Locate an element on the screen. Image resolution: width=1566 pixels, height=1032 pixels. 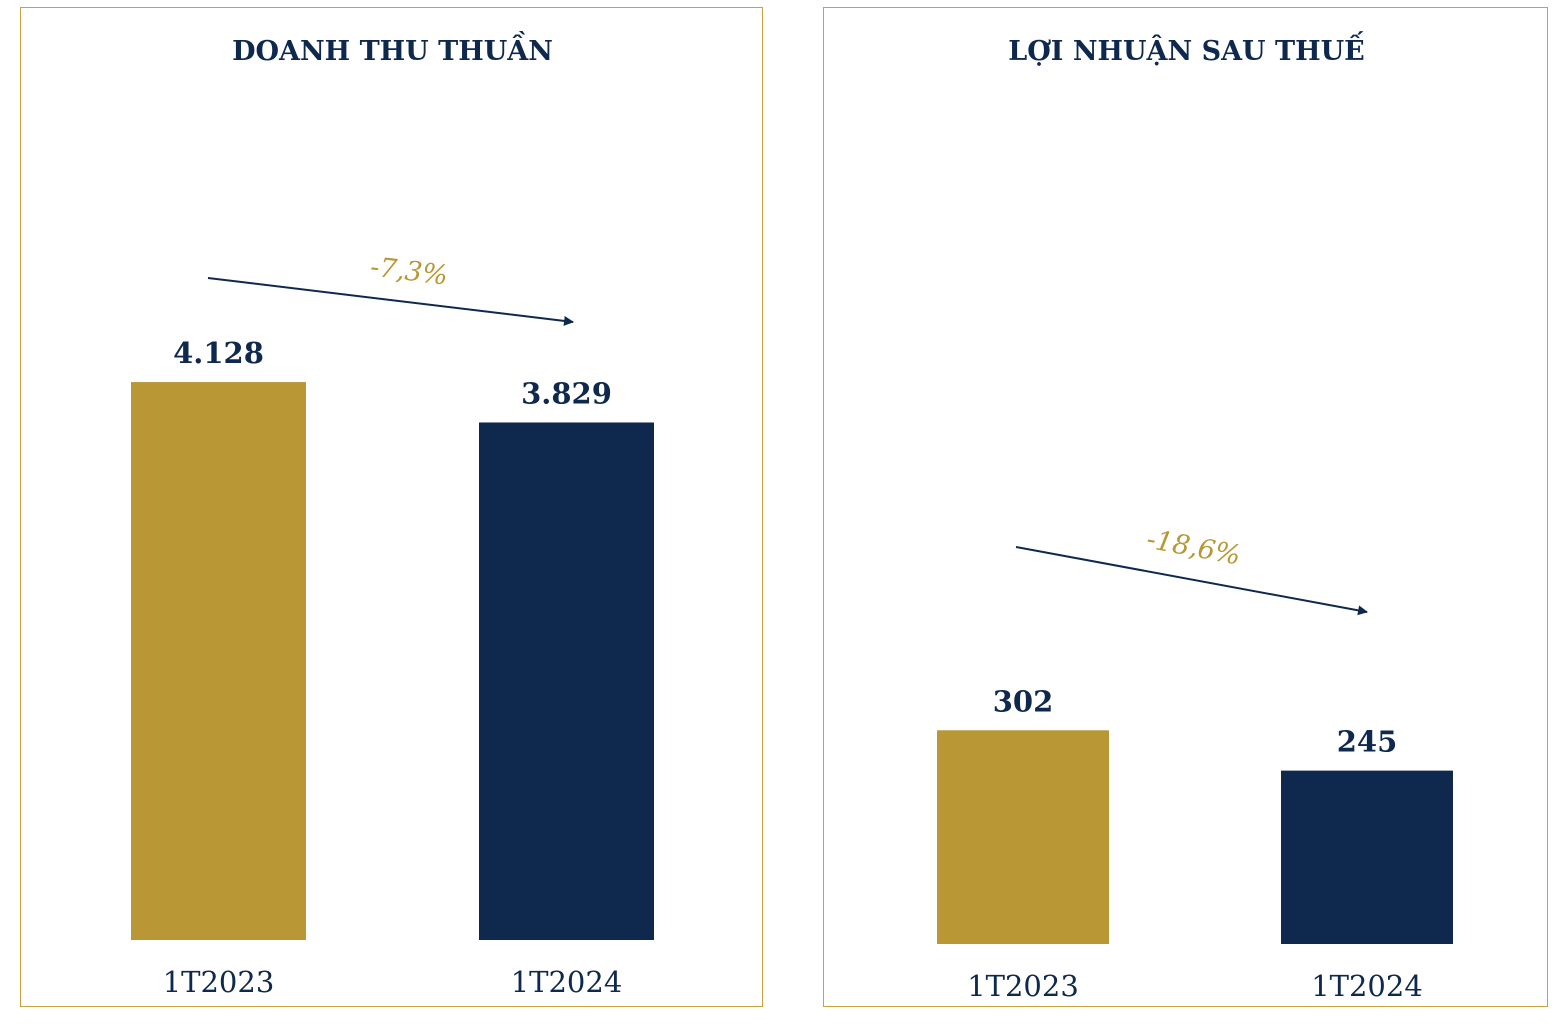
data-label: 4.128 is located at coordinates (218, 353).